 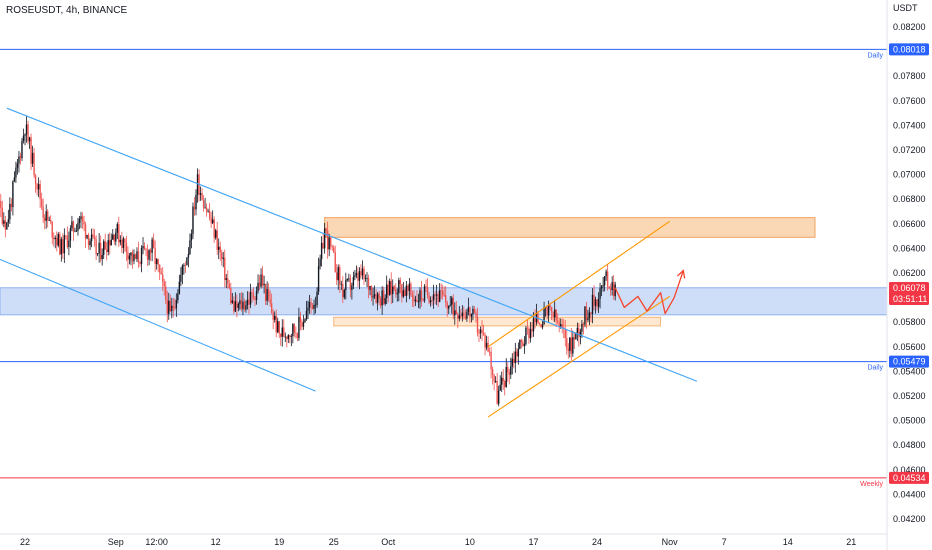 I want to click on projection-path, so click(x=649, y=292).